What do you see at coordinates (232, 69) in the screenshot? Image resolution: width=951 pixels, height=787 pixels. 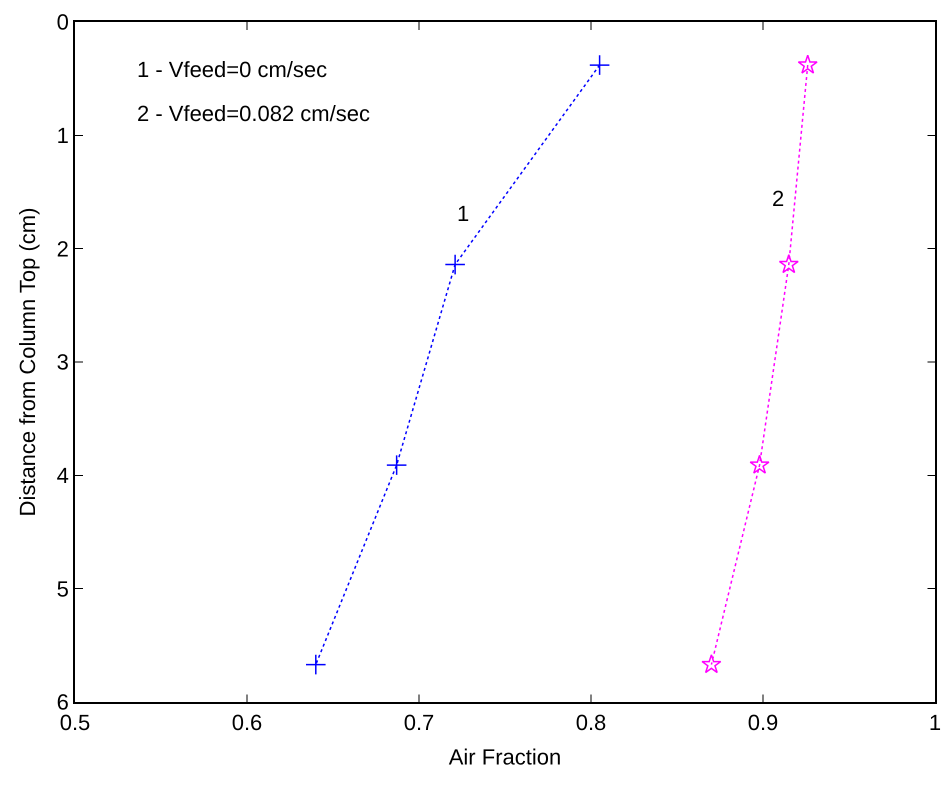 I see `annotation: 1 - Vfeed=0 cm/sec` at bounding box center [232, 69].